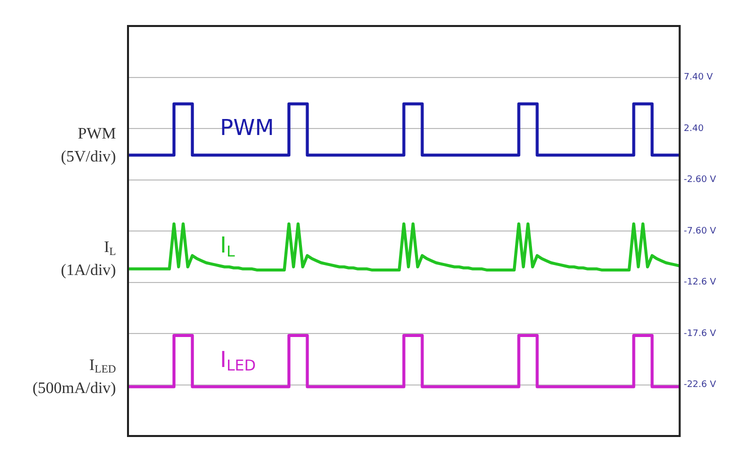 The height and width of the screenshot is (456, 730). Describe the element at coordinates (699, 77) in the screenshot. I see `y-tick-label: 7.40 V` at that location.